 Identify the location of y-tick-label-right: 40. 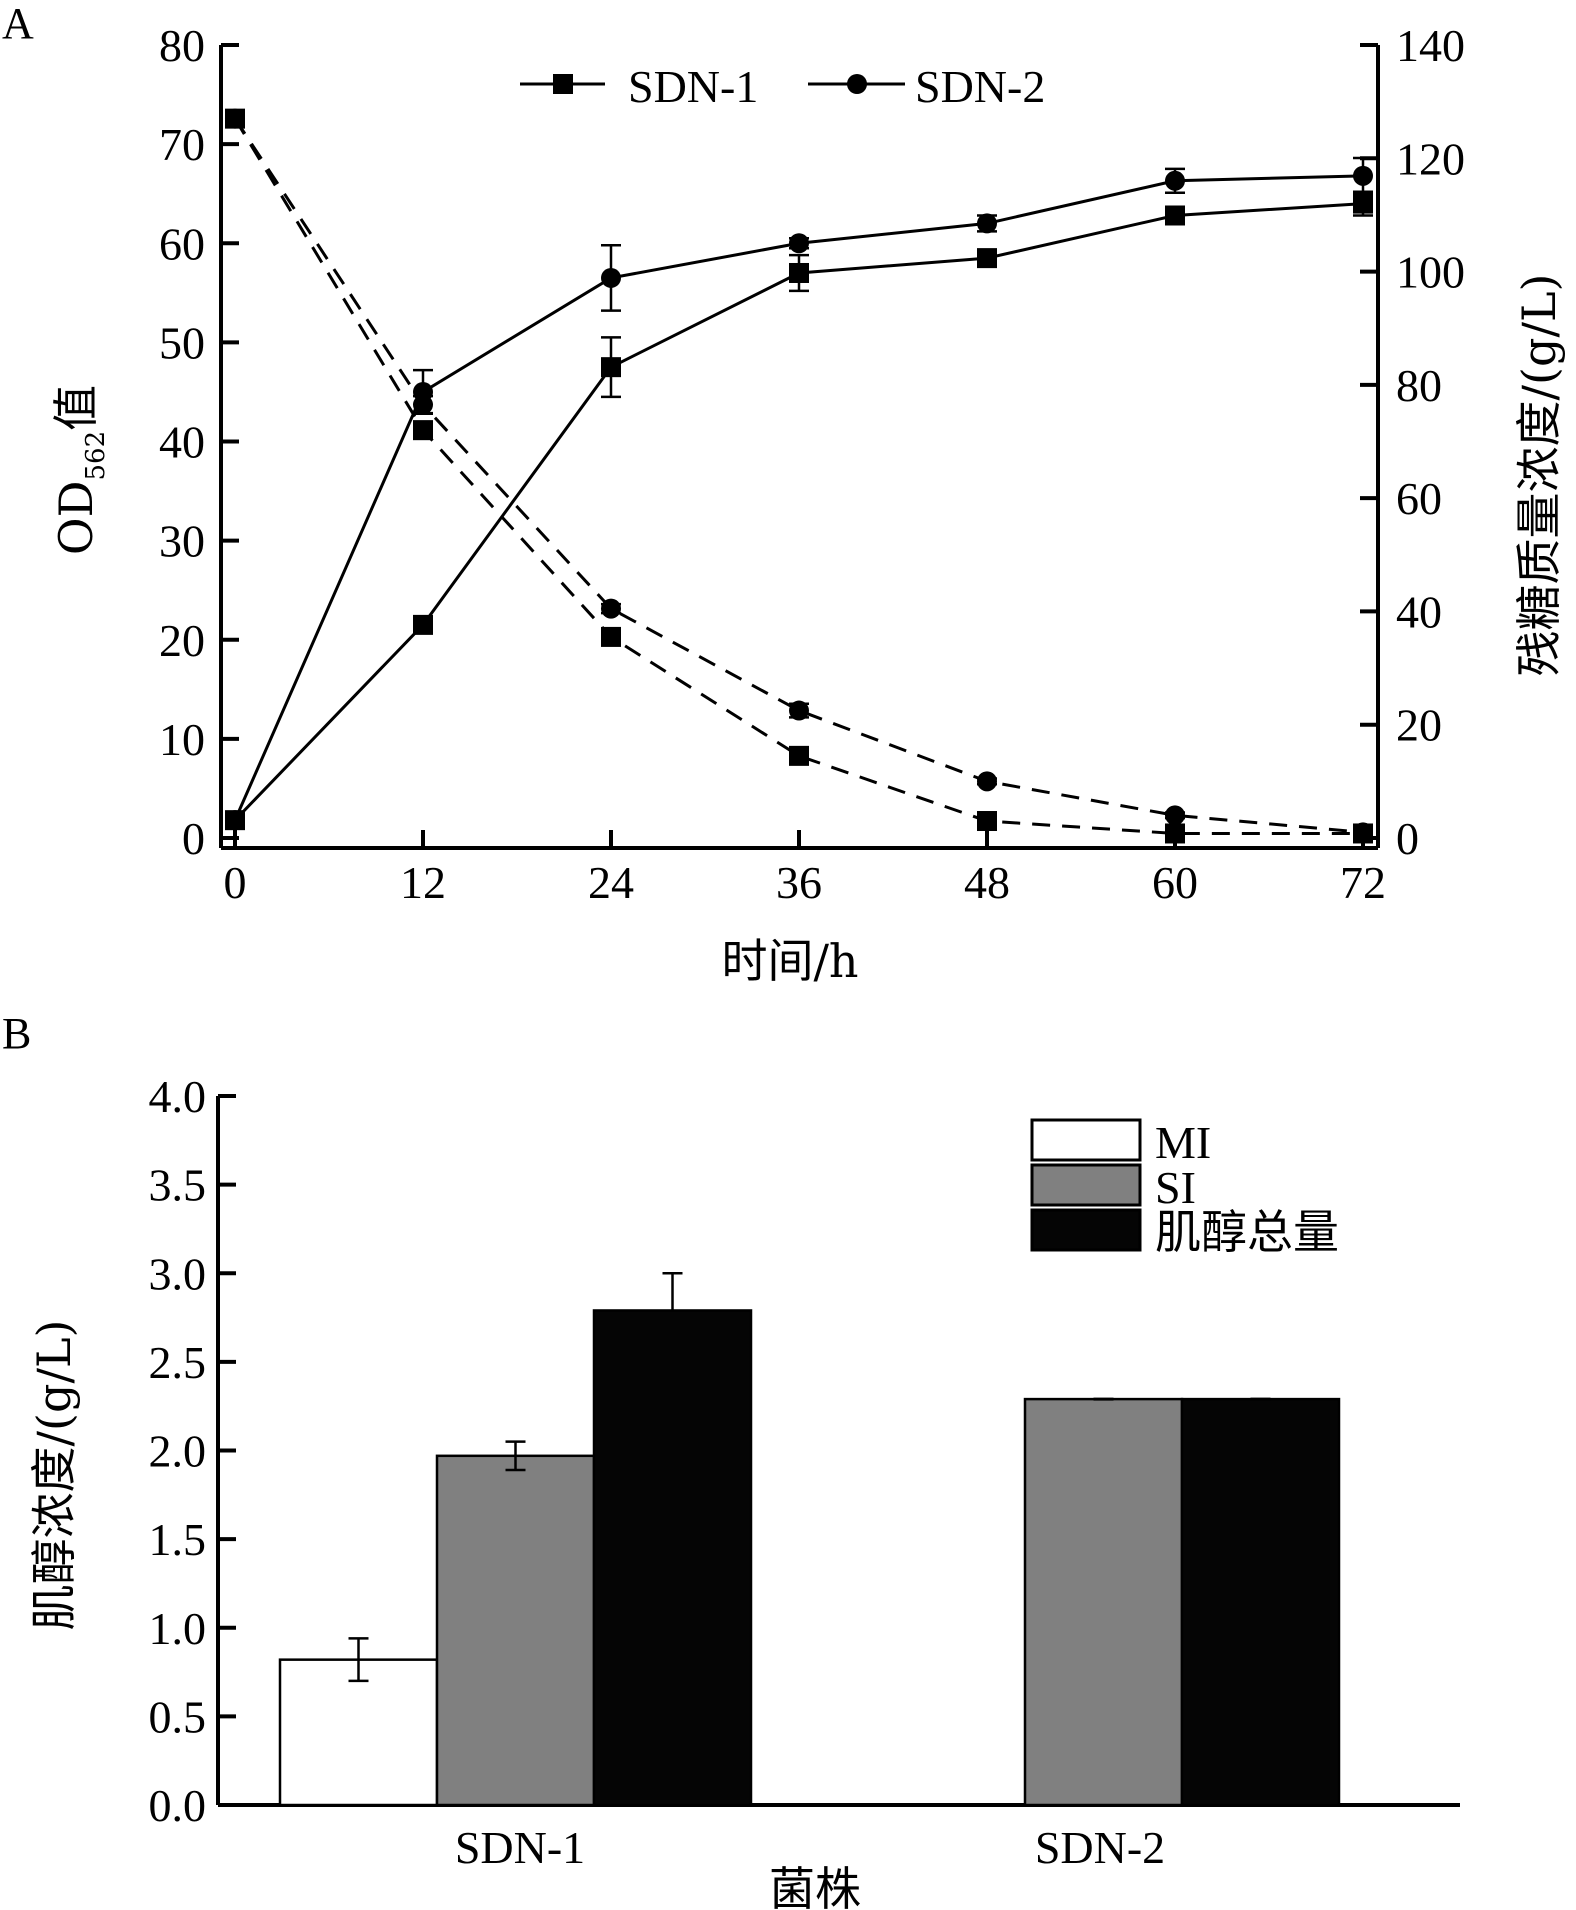
(1419, 611).